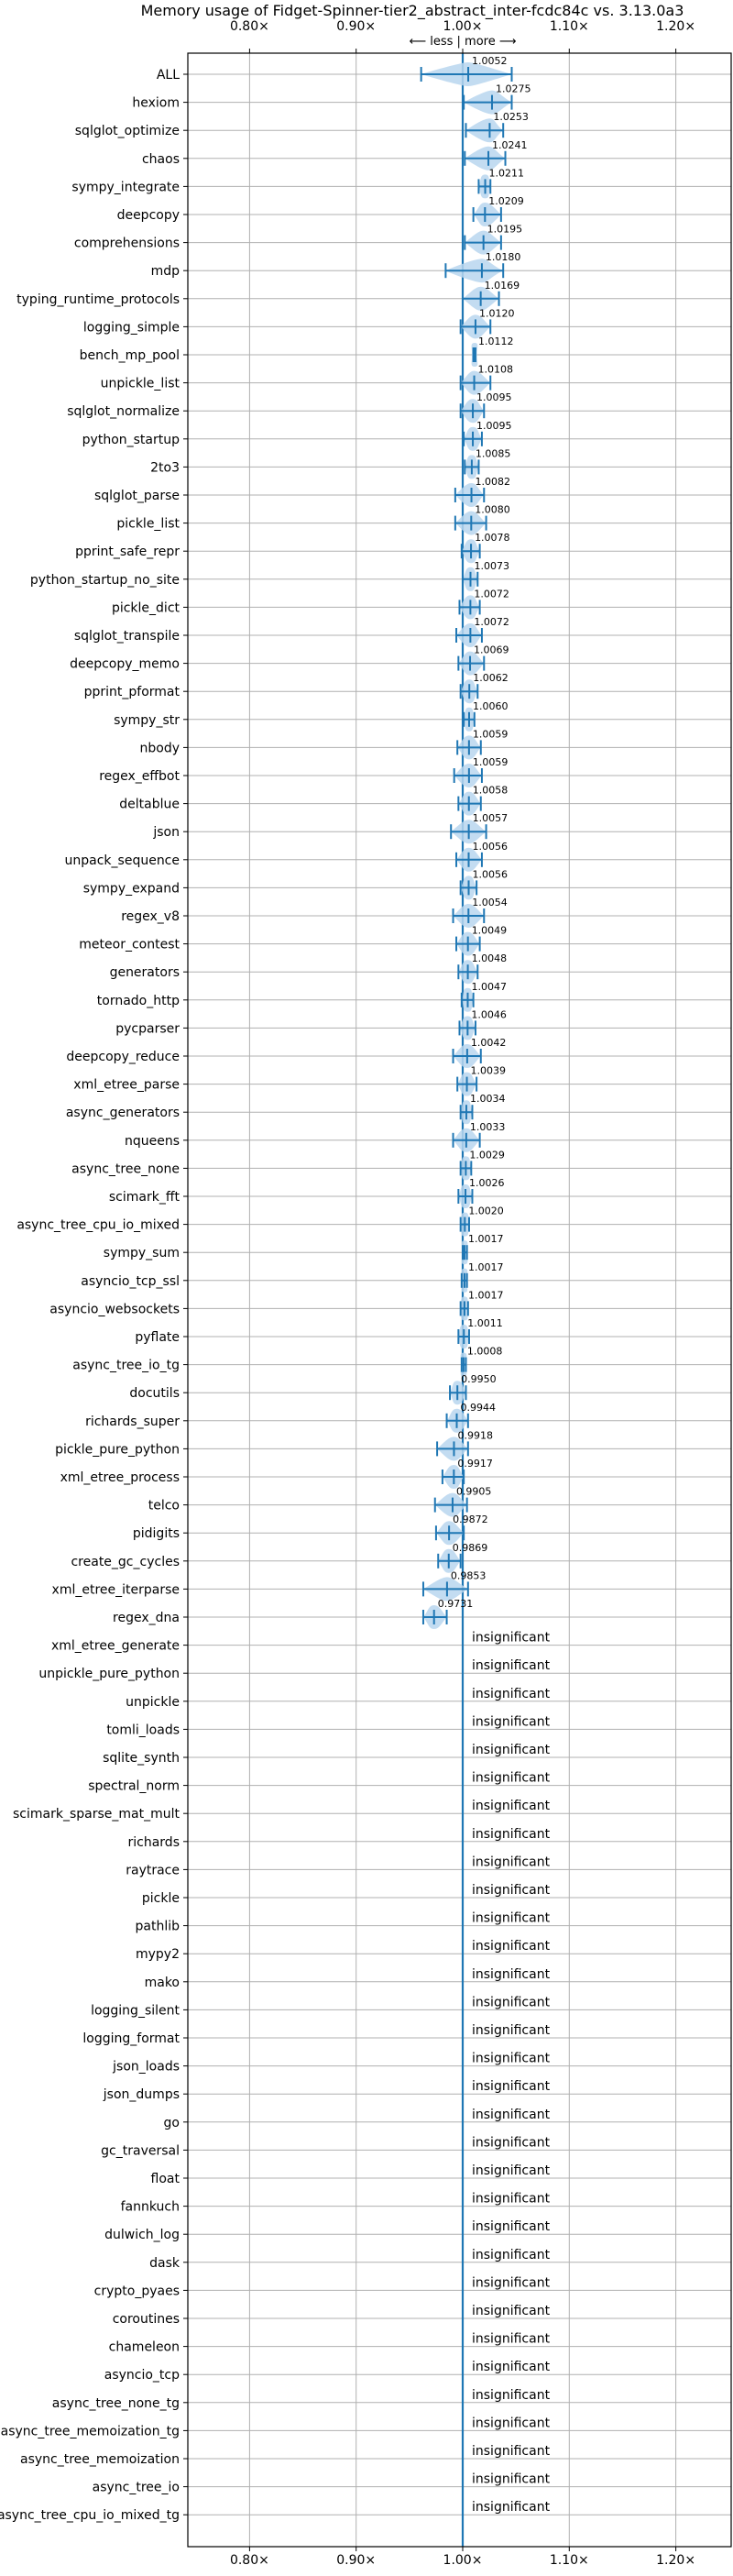  Describe the element at coordinates (569, 2560) in the screenshot. I see `x-tick-label-bottom: 1.10×` at that location.